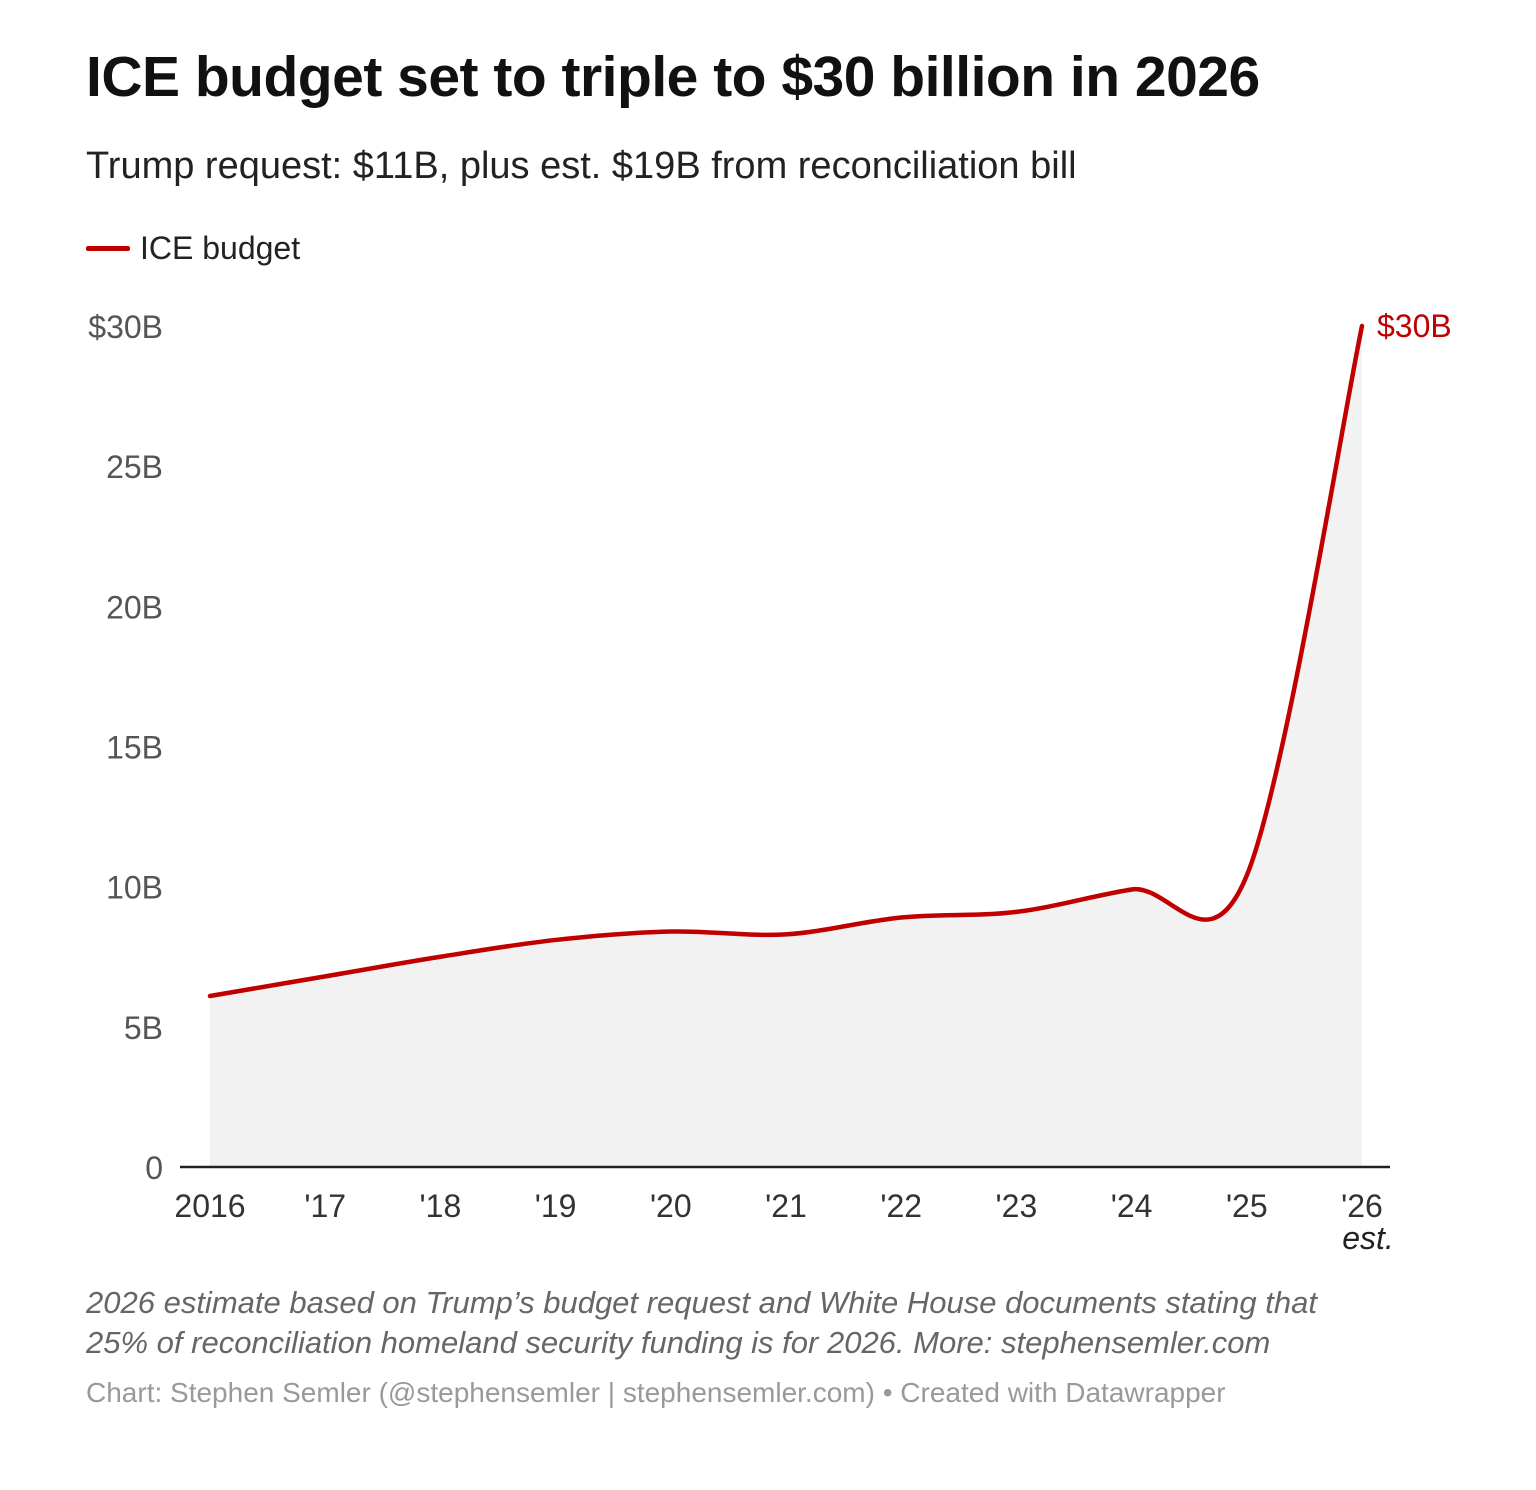 Image resolution: width=1536 pixels, height=1490 pixels. Describe the element at coordinates (901, 1206) in the screenshot. I see `x-tick-label: '22` at that location.